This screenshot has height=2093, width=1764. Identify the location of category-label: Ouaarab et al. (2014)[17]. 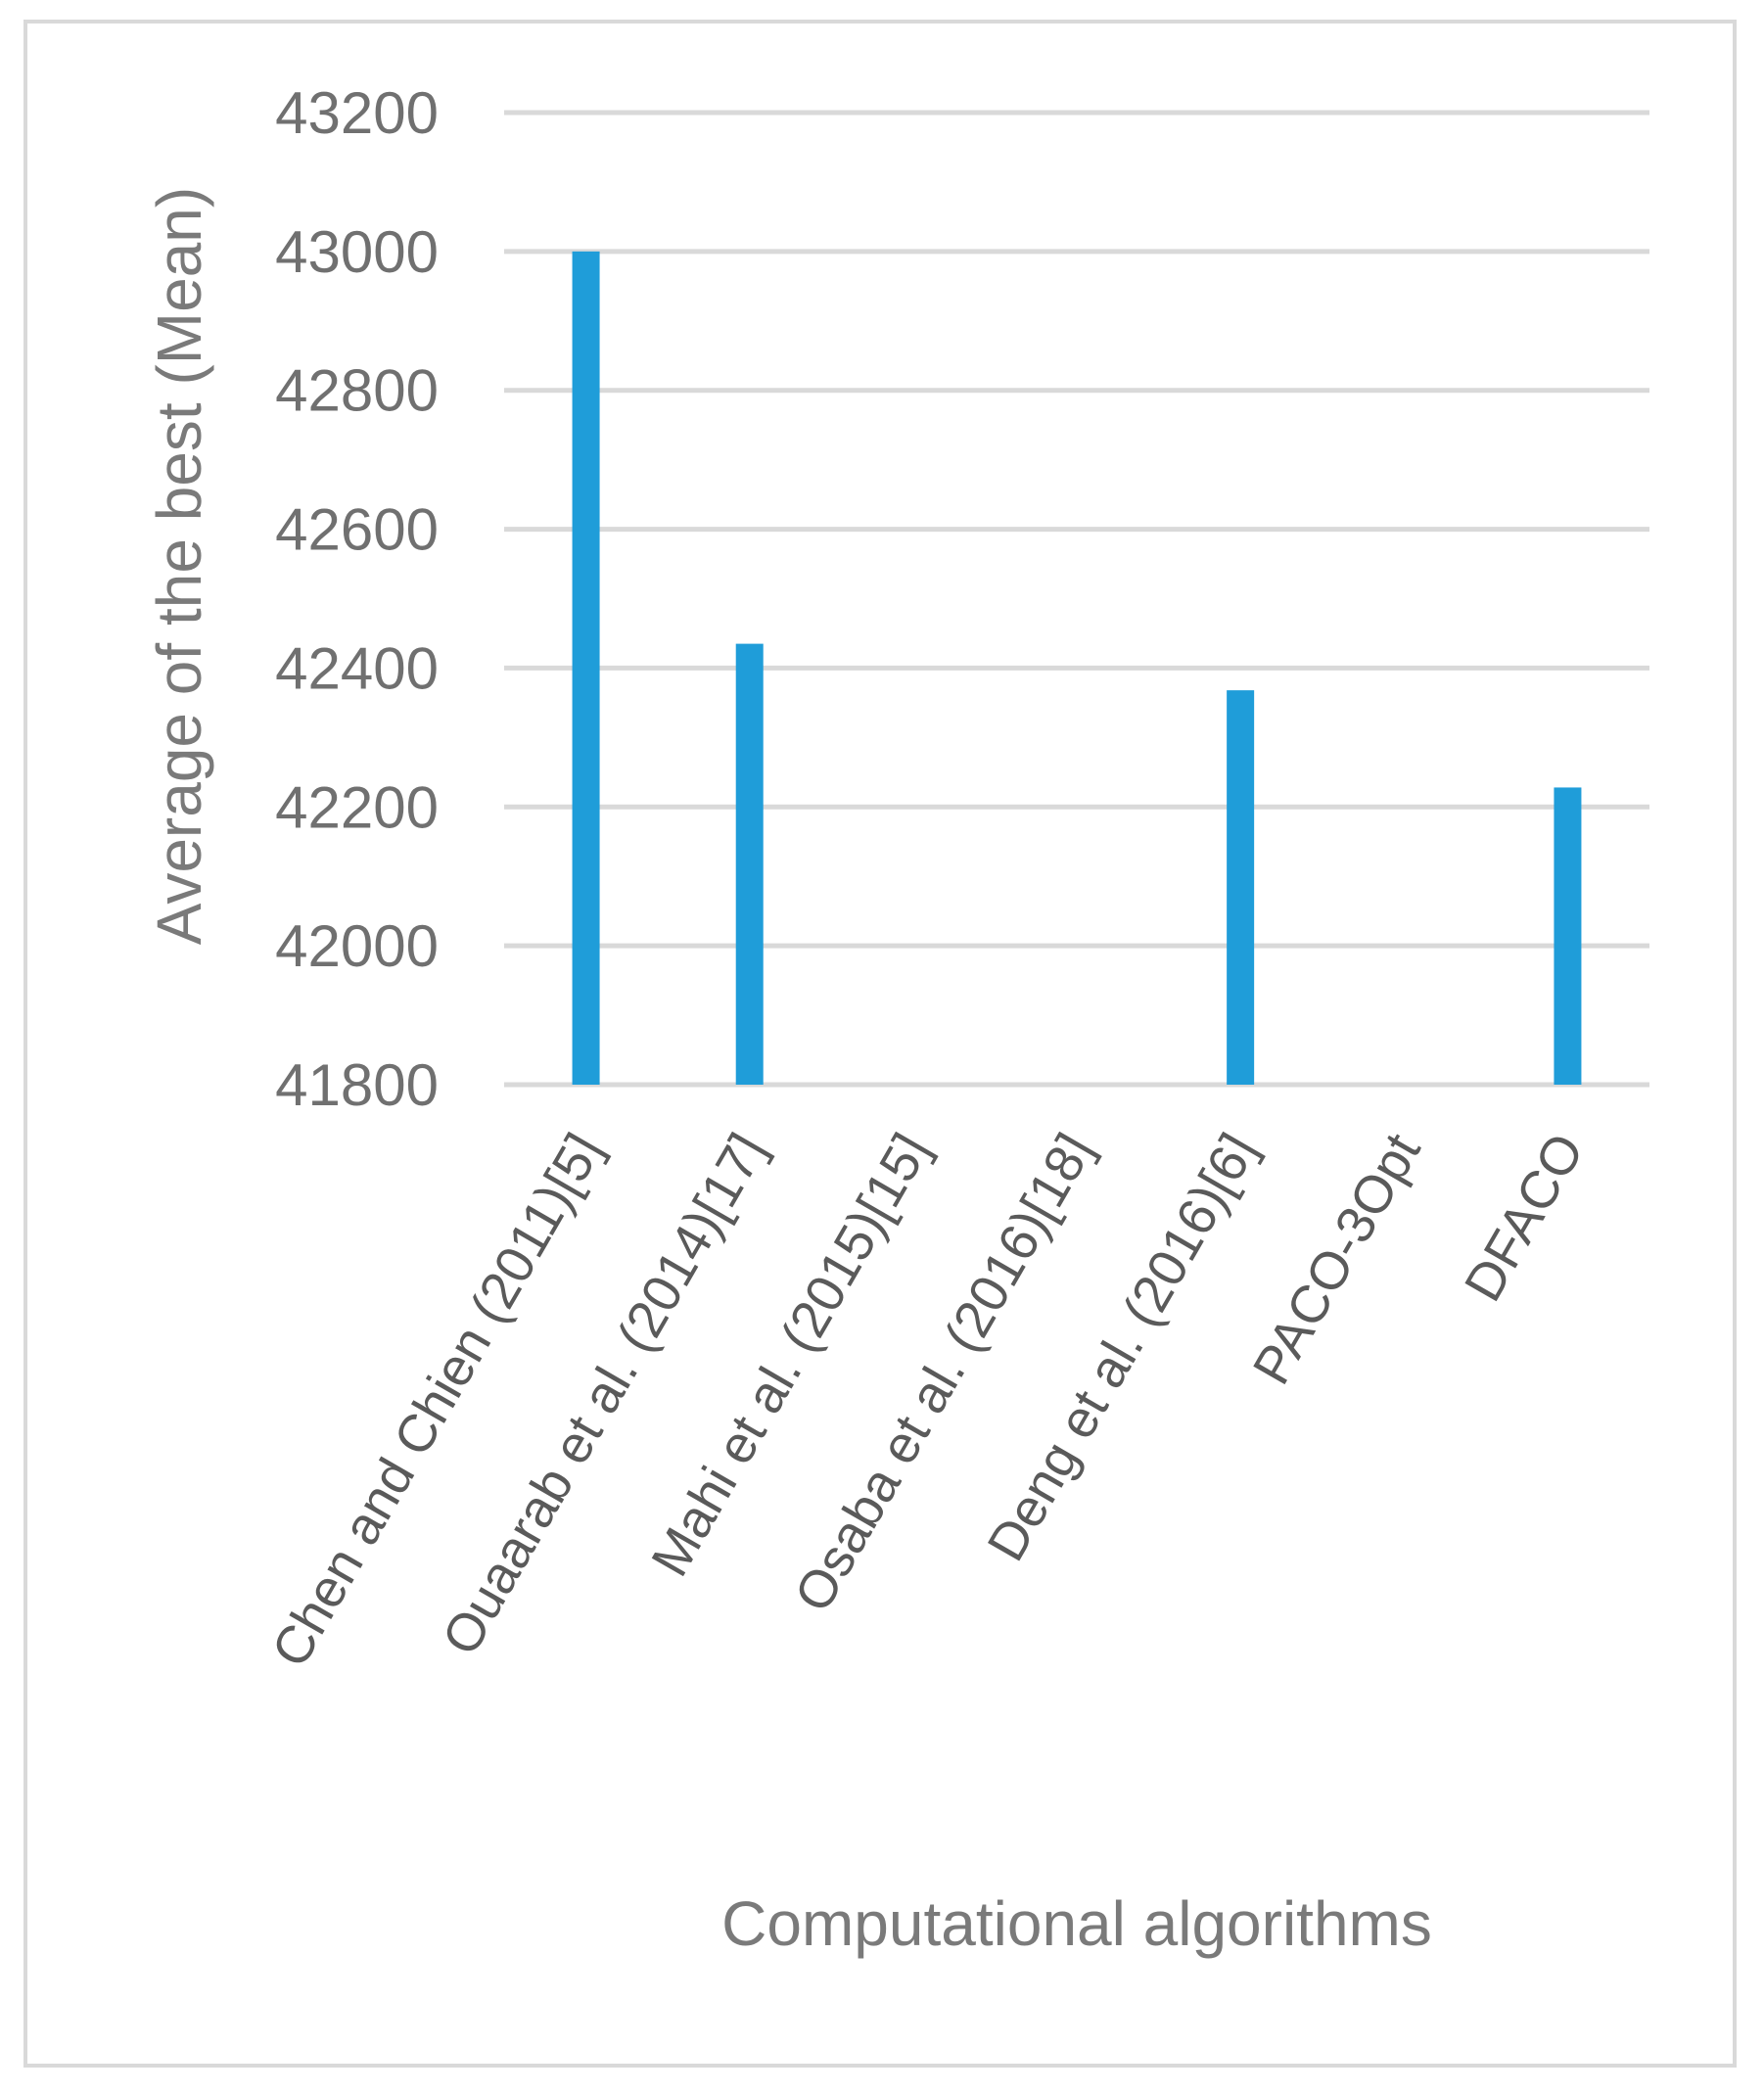
(604, 1395).